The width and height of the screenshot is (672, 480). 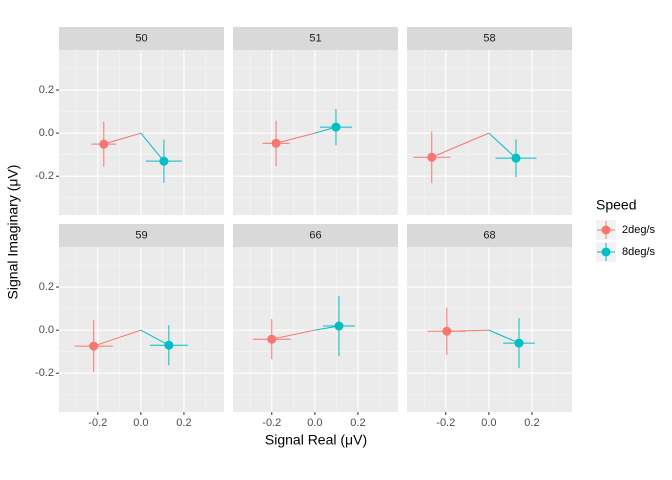 I want to click on legend-title: Speed, so click(x=616, y=205).